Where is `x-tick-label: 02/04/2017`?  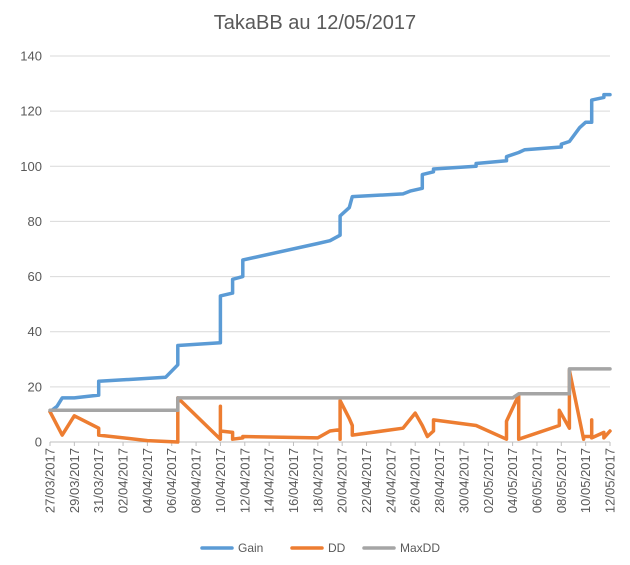
x-tick-label: 02/04/2017 is located at coordinates (123, 480).